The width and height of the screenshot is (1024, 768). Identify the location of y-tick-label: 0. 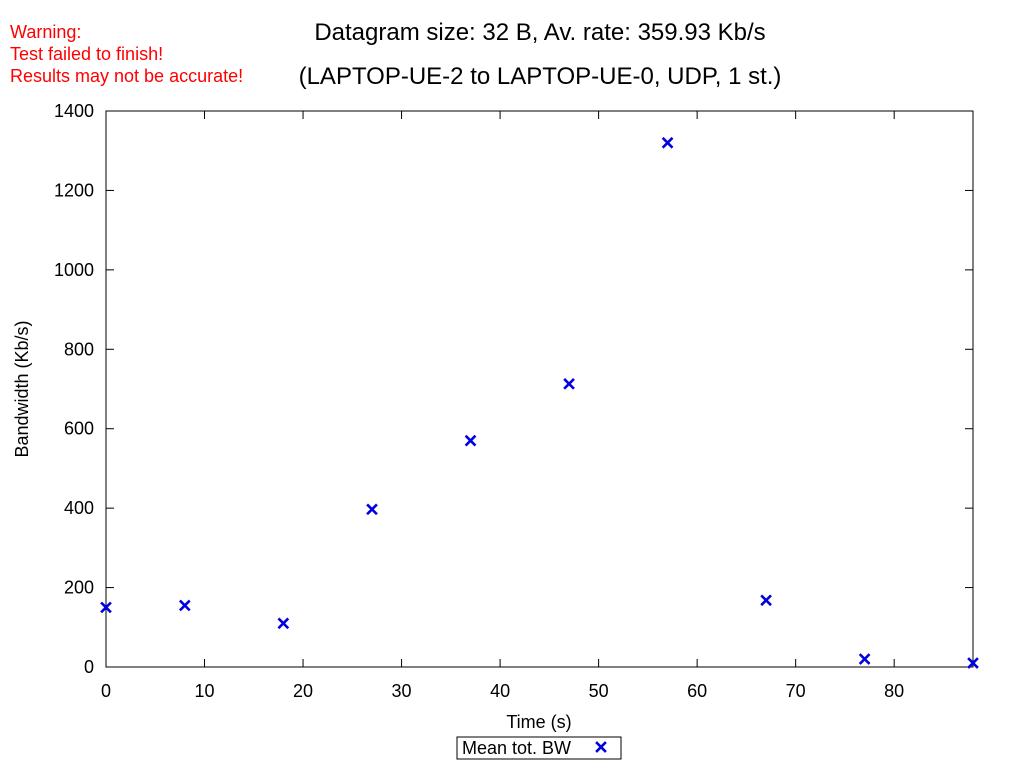
(89, 667).